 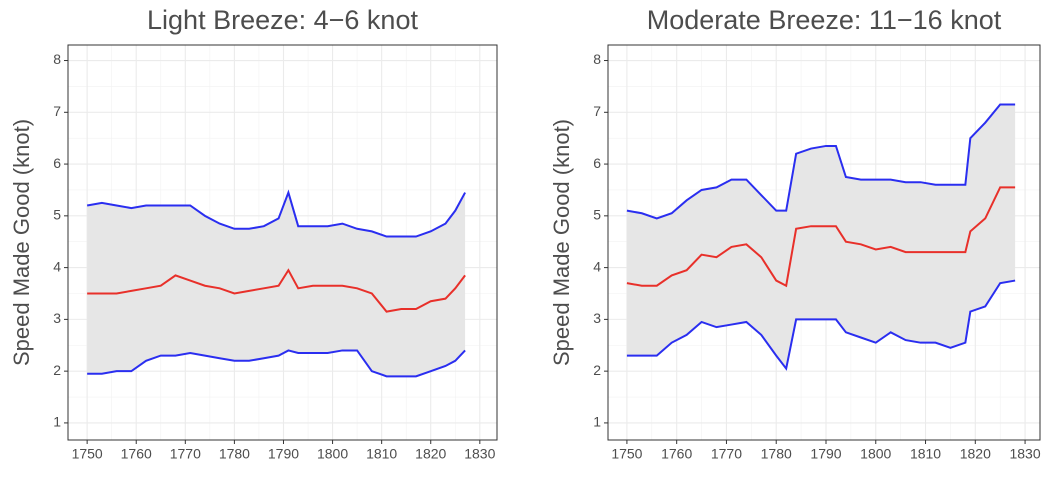 What do you see at coordinates (282, 20) in the screenshot?
I see `chart-title: Light Breeze: 4−6 knot` at bounding box center [282, 20].